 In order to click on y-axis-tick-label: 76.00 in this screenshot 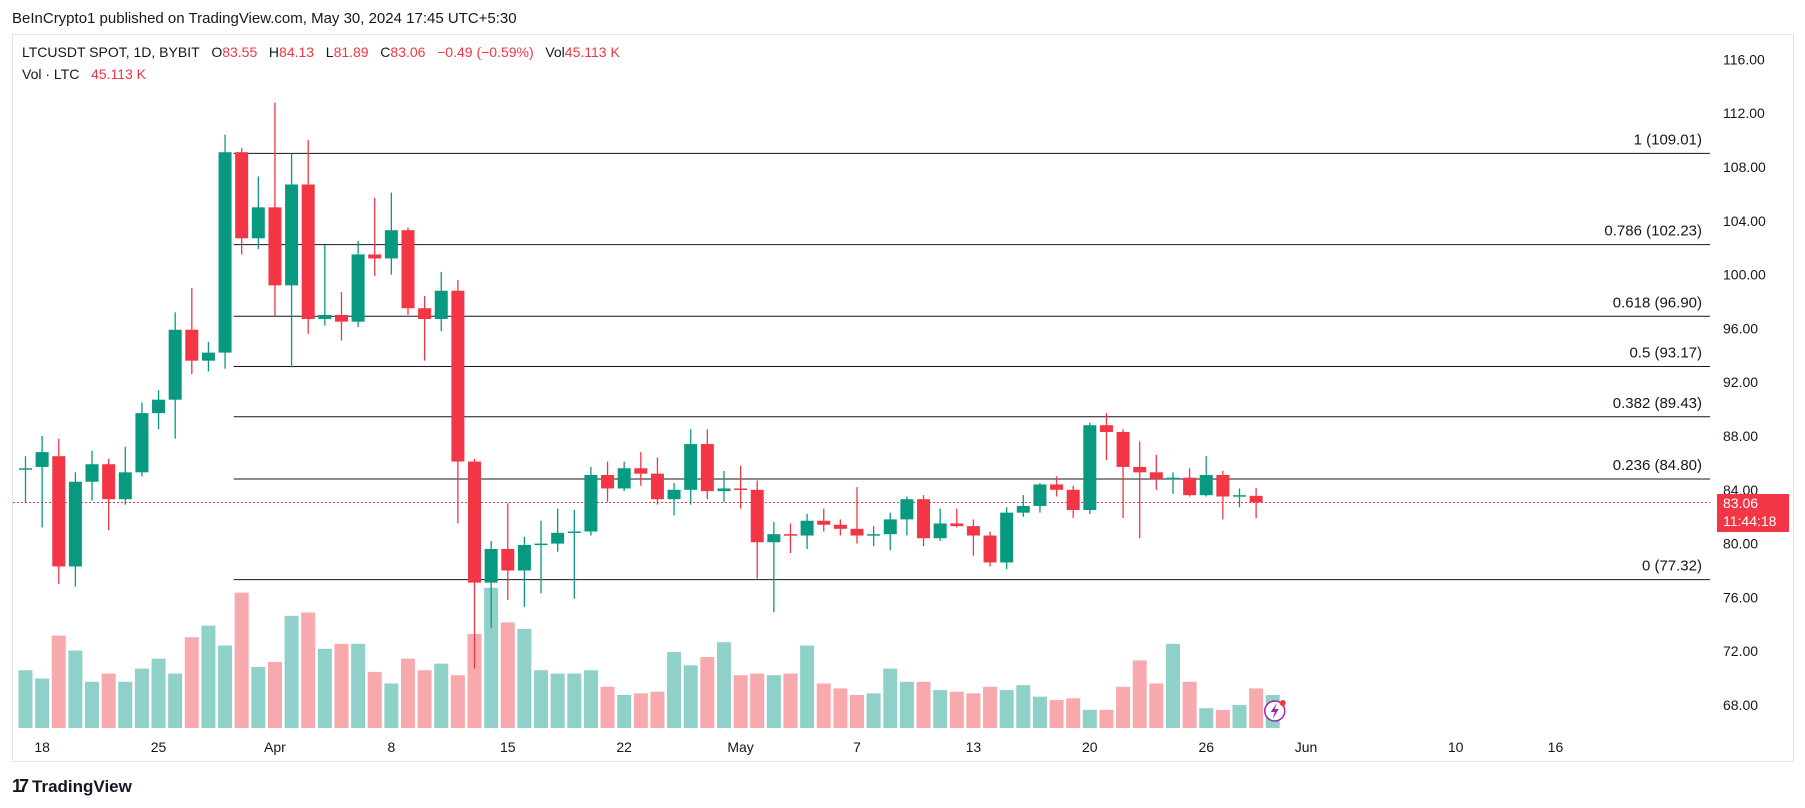, I will do `click(1740, 597)`.